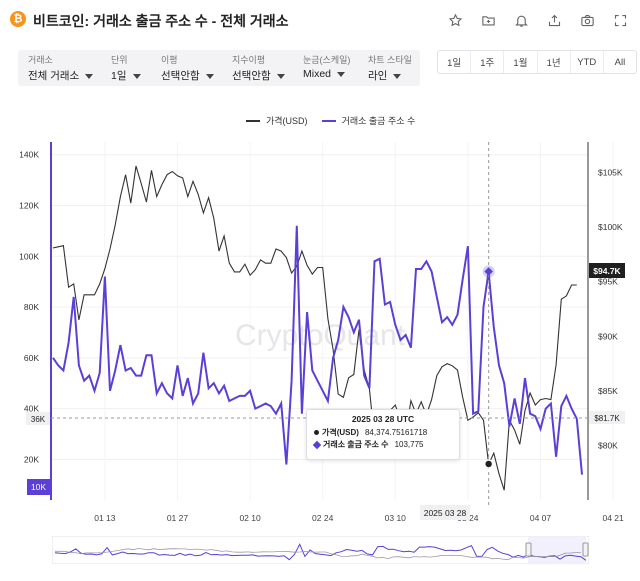 The height and width of the screenshot is (581, 640). What do you see at coordinates (608, 391) in the screenshot?
I see `right-tick-label: $85K` at bounding box center [608, 391].